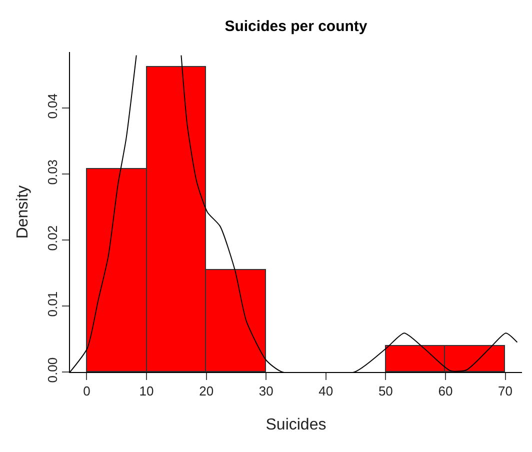 The height and width of the screenshot is (452, 532). I want to click on chart-title: Suicides per county, so click(296, 26).